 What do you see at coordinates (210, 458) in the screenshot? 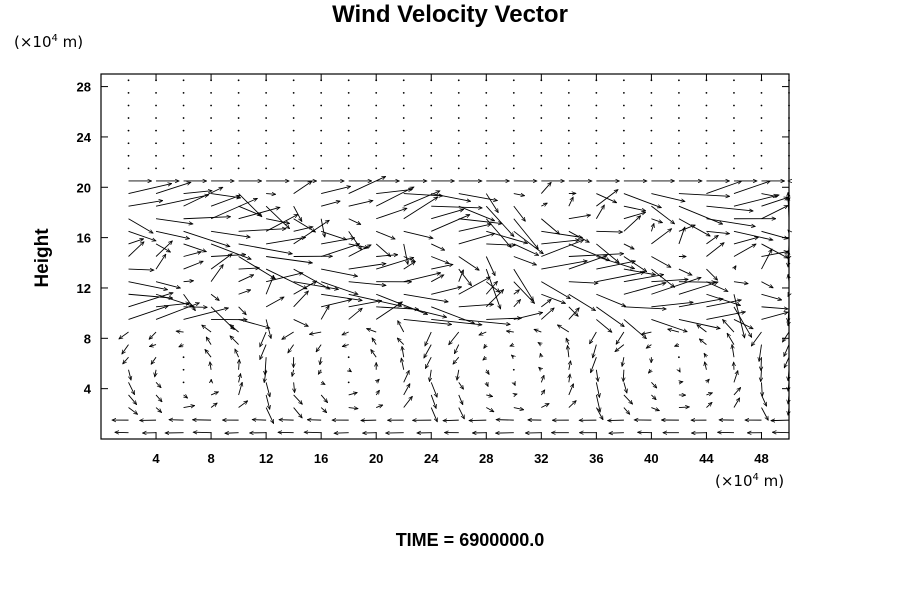
I see `x-tick-label: 8` at bounding box center [210, 458].